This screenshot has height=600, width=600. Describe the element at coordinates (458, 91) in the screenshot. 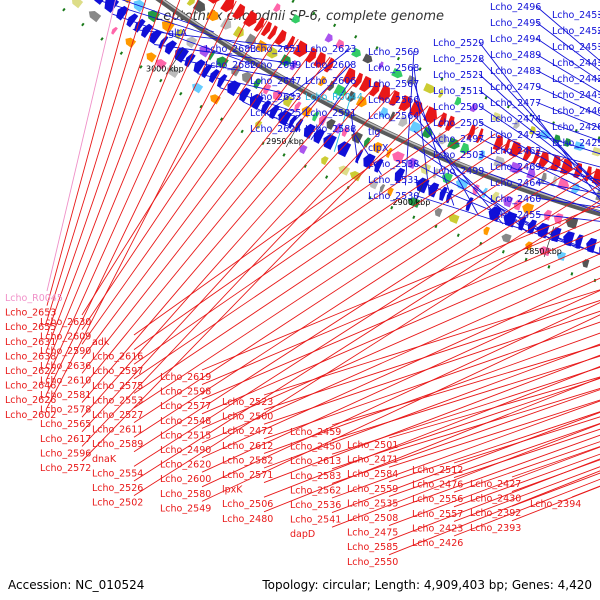

I see `forward-gene-label: Lcho_2511` at that location.